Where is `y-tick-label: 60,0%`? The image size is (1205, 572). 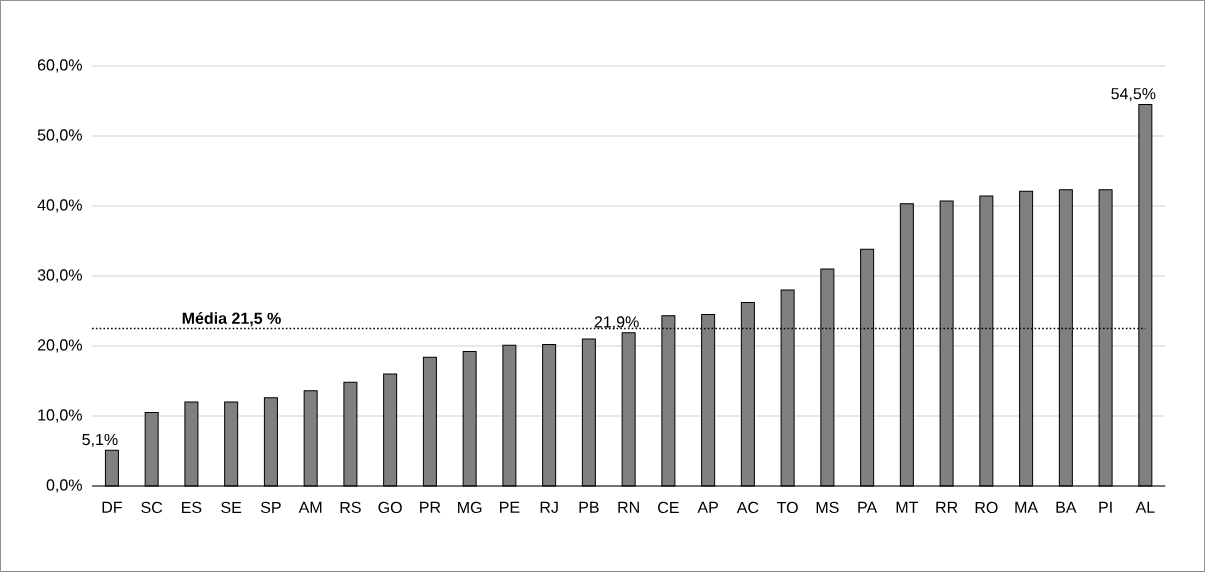
y-tick-label: 60,0% is located at coordinates (59, 66).